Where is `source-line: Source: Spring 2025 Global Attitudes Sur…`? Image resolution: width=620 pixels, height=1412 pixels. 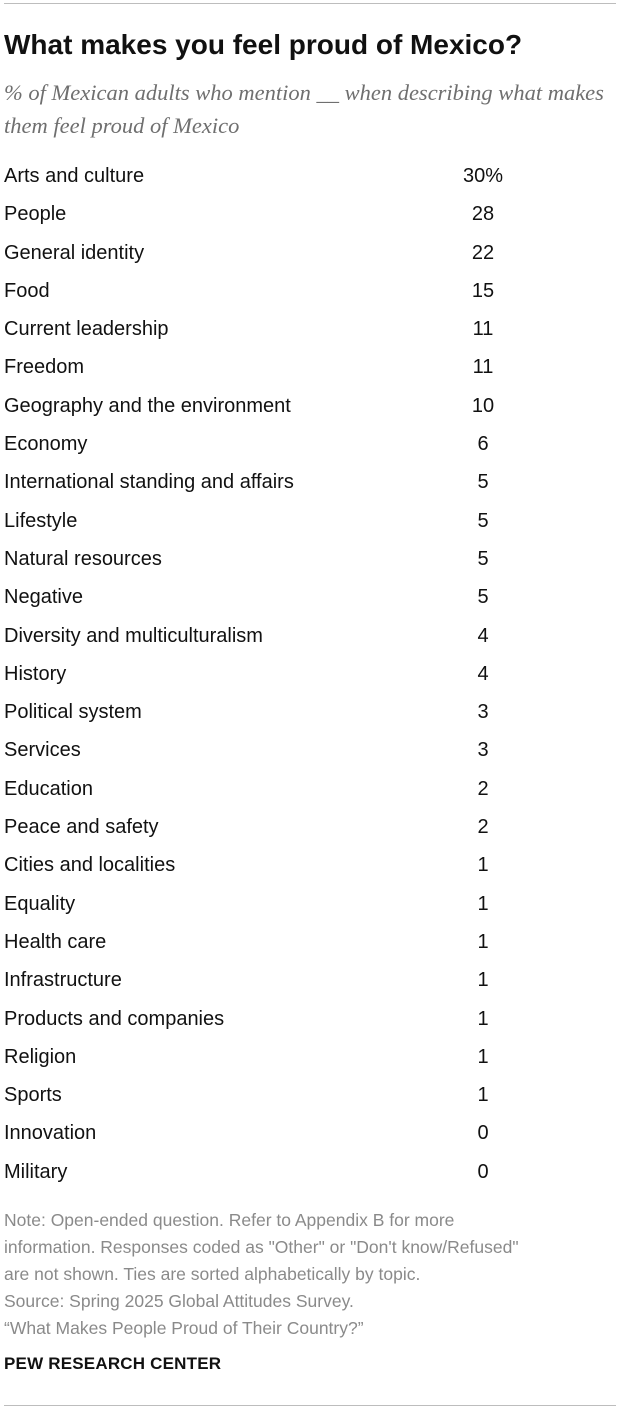 source-line: Source: Spring 2025 Global Attitudes Sur… is located at coordinates (179, 1301).